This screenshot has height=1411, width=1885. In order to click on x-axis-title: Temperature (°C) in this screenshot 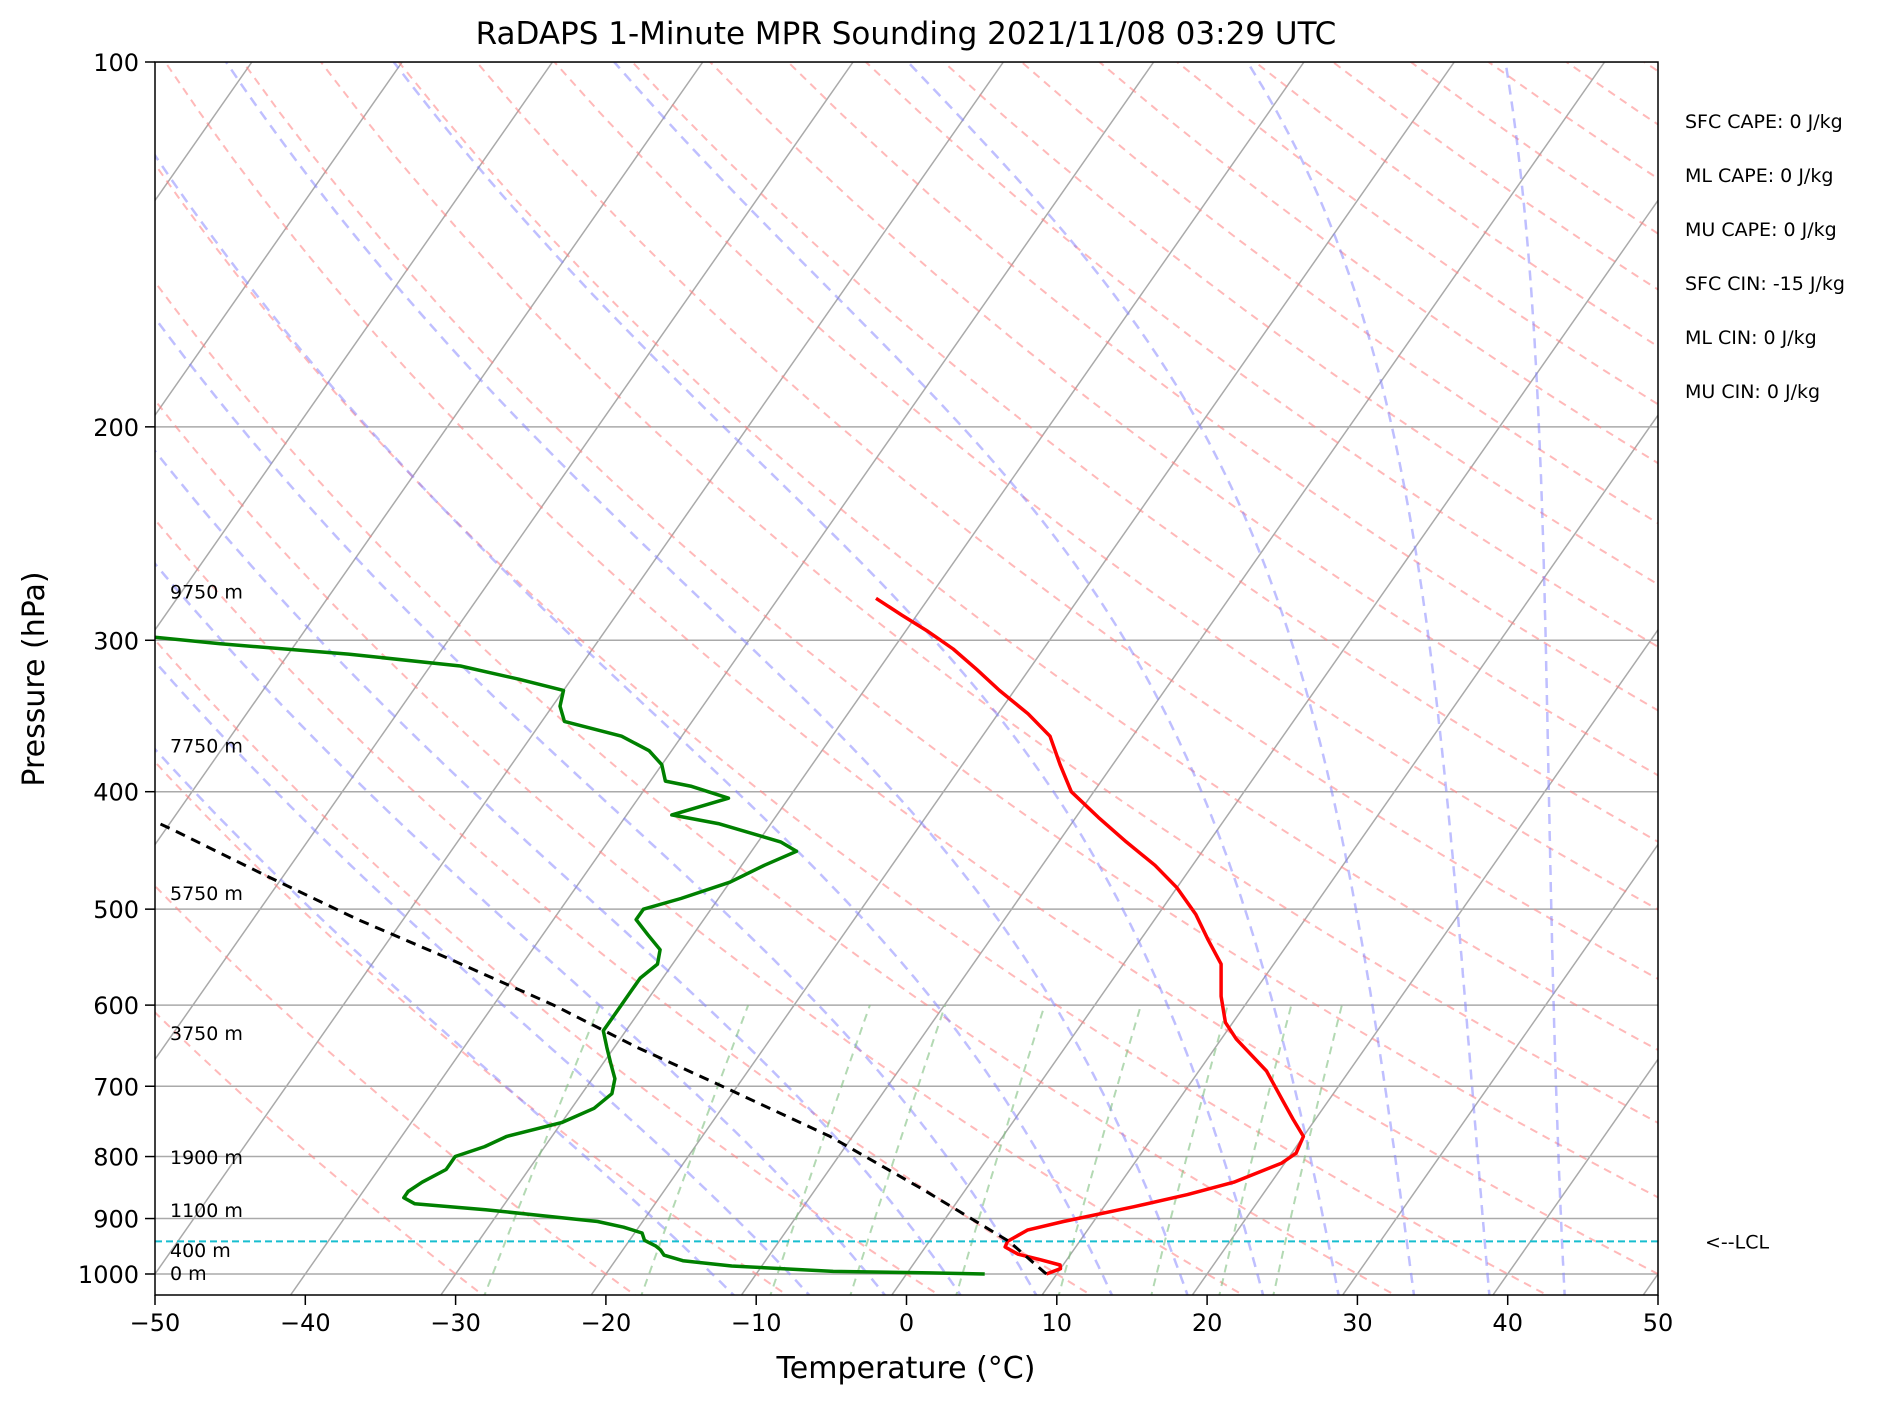, I will do `click(906, 1368)`.